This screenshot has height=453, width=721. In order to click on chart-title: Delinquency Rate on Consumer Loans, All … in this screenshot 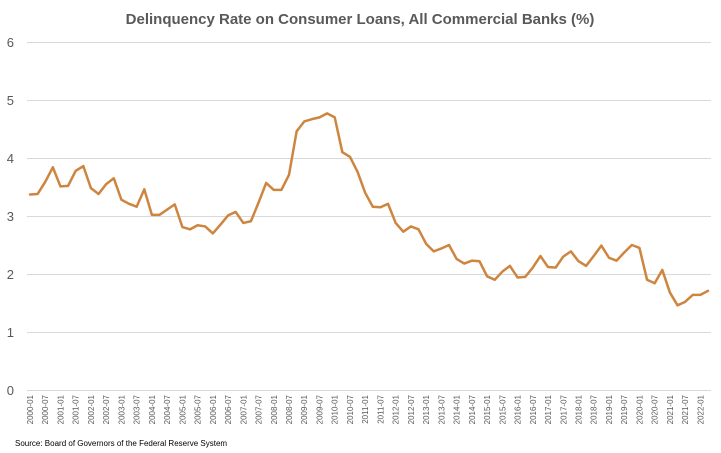, I will do `click(360, 19)`.